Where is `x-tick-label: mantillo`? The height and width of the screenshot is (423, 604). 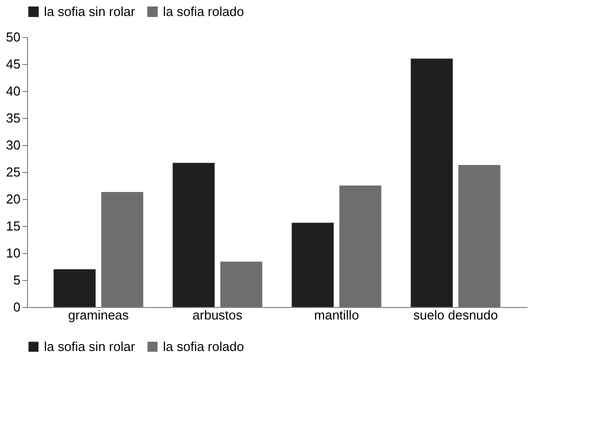 x-tick-label: mantillo is located at coordinates (336, 315).